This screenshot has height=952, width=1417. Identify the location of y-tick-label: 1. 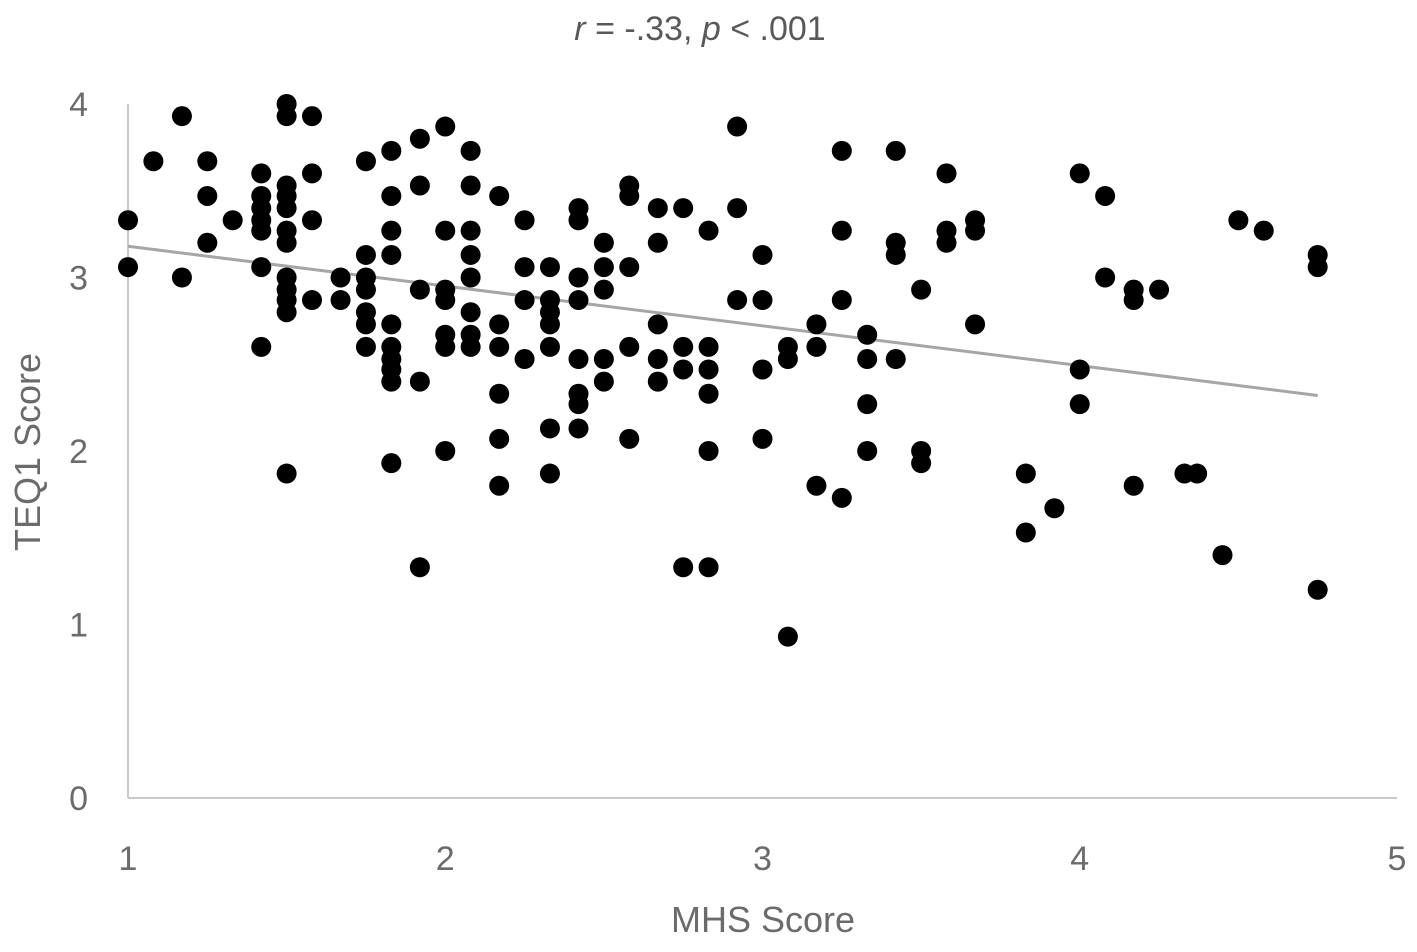
(78, 626).